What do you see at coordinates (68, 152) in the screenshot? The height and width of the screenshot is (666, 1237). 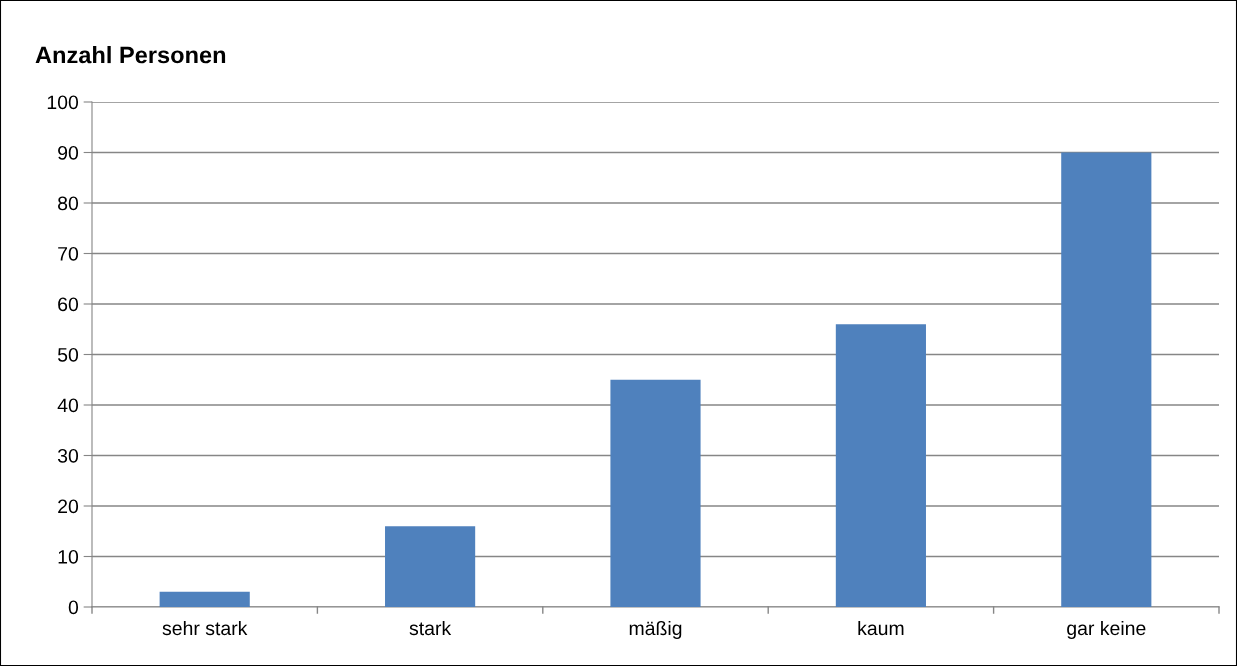 I see `y-tick-label: 90` at bounding box center [68, 152].